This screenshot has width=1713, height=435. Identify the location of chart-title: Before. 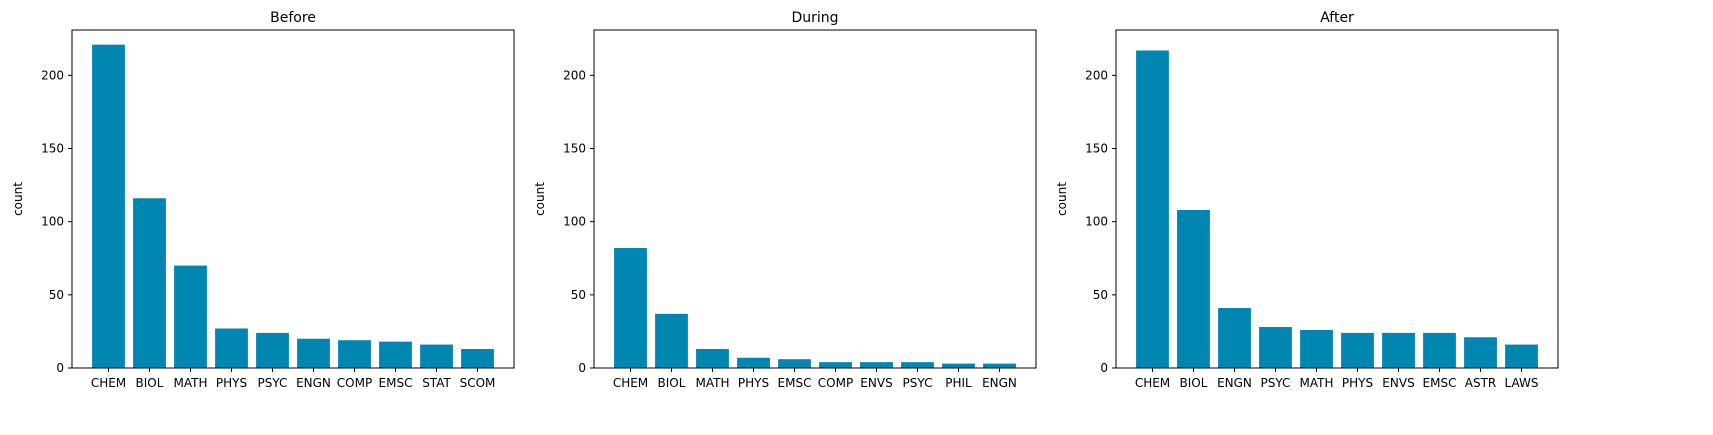
(293, 18).